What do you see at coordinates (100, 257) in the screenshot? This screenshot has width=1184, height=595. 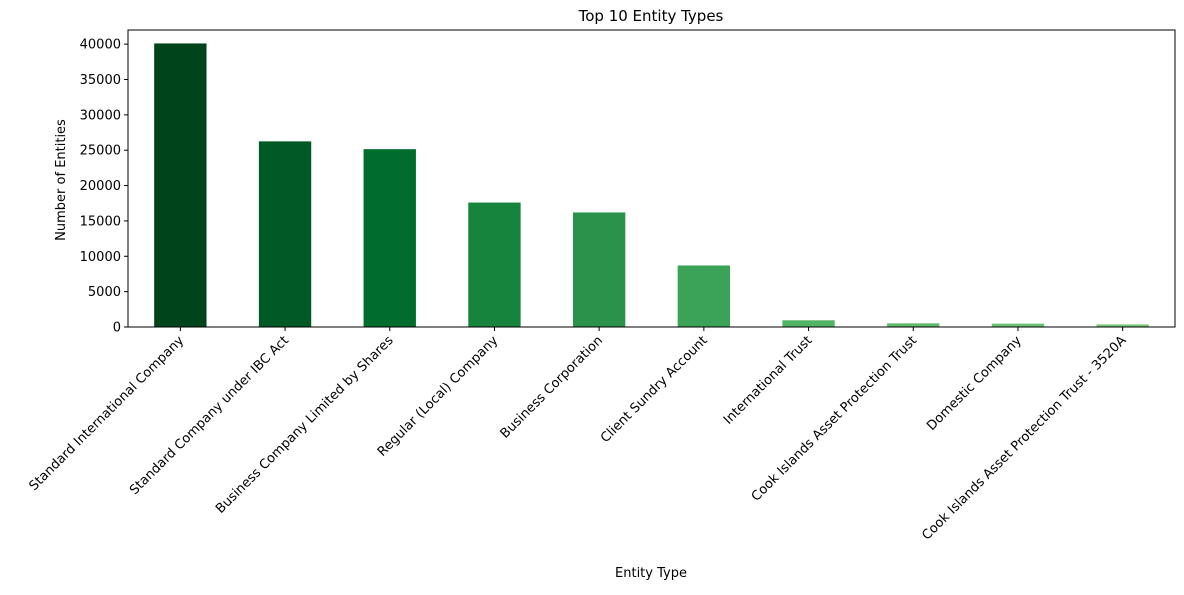 I see `y-tick-label: 10000` at bounding box center [100, 257].